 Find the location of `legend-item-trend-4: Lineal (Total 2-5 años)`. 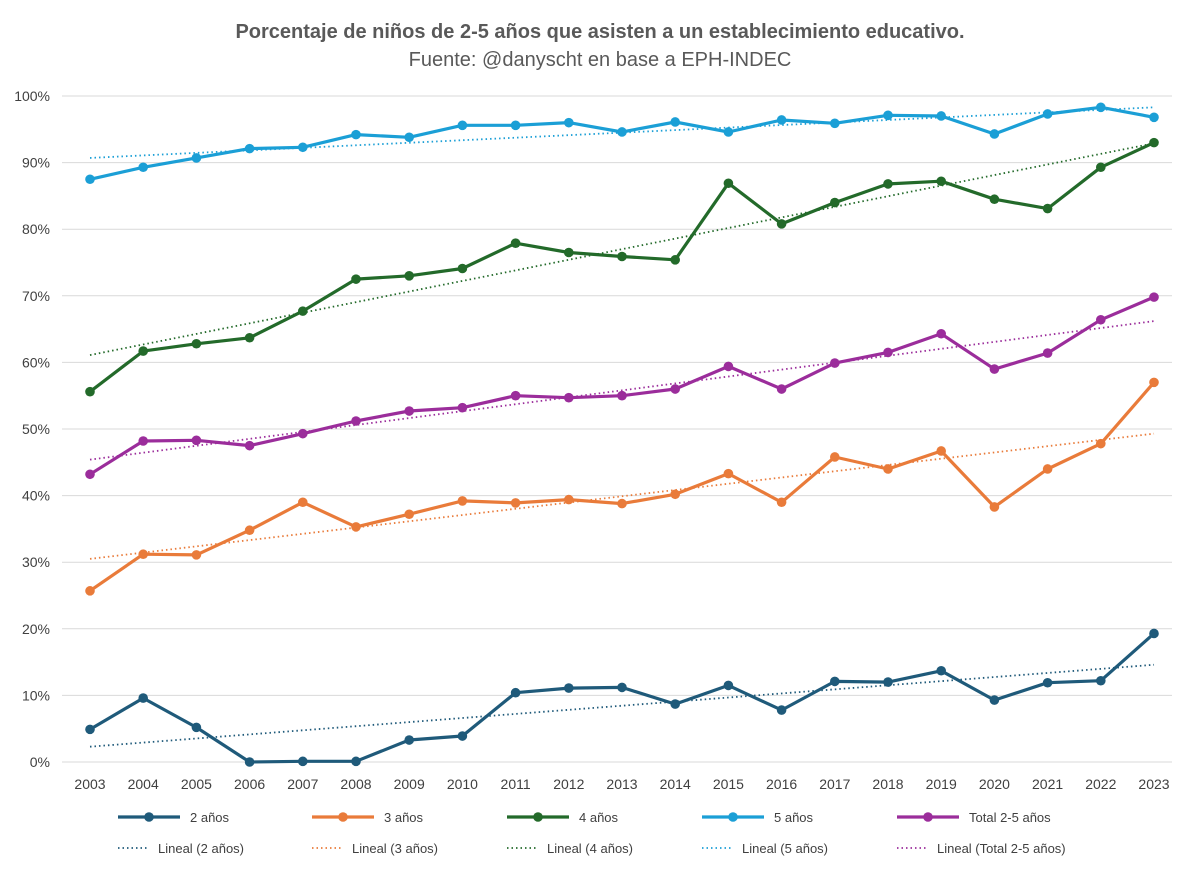

legend-item-trend-4: Lineal (Total 2-5 años) is located at coordinates (981, 848).